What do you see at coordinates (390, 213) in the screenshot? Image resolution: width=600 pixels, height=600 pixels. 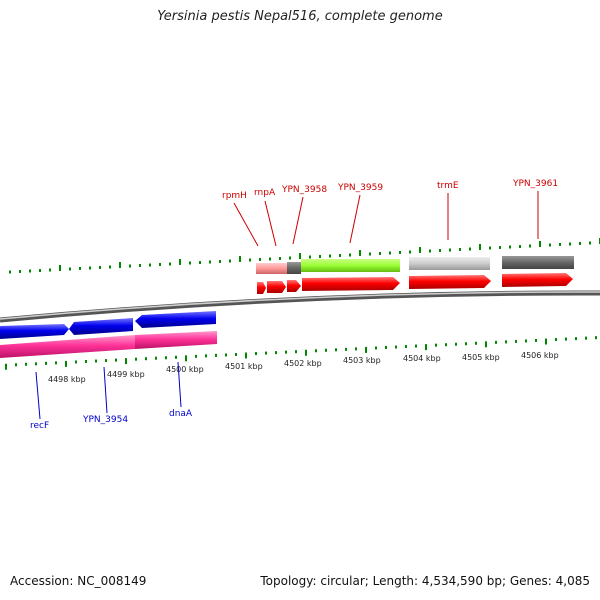 I see `forward-gene-labels: rpmH rnpA YPN_3958 YPN_3959 trmE YPN_3961` at bounding box center [390, 213].